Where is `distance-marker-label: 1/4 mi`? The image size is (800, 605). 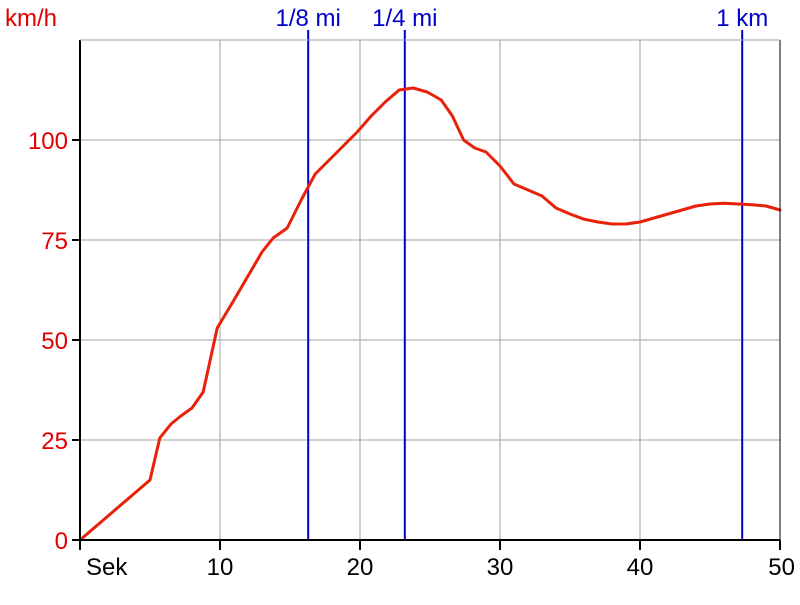
distance-marker-label: 1/4 mi is located at coordinates (404, 18).